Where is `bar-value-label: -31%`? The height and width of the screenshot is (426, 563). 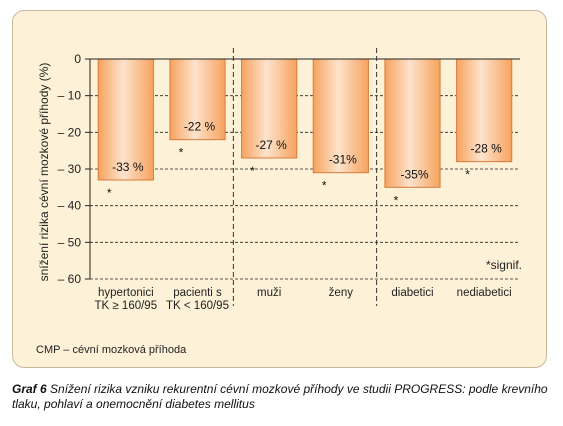
bar-value-label: -31% is located at coordinates (343, 160).